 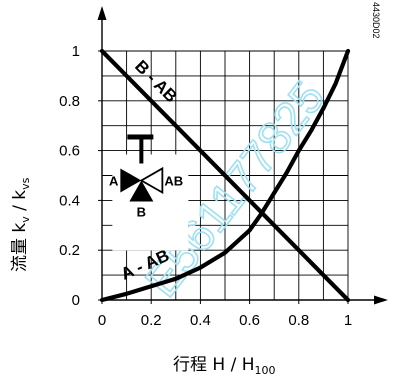 What do you see at coordinates (141, 191) in the screenshot?
I see `valve-port-b-triangle` at bounding box center [141, 191].